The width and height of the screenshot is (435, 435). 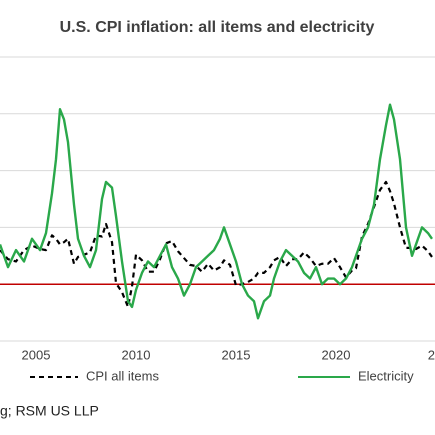 I want to click on legend-label: CPI all items, so click(x=122, y=375).